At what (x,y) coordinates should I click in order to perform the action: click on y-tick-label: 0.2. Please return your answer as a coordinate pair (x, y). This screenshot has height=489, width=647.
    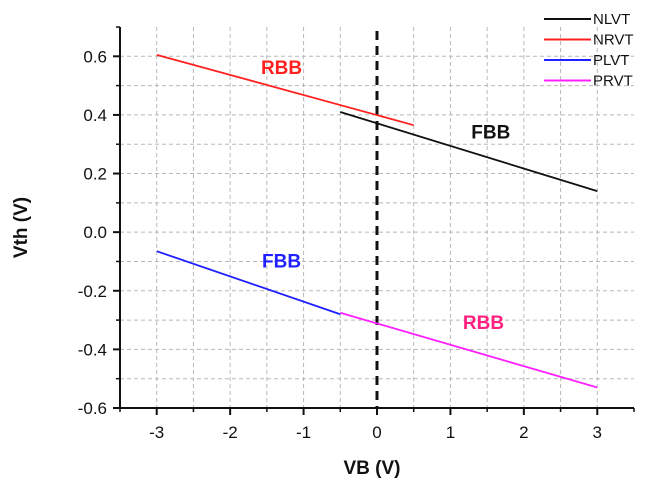
    Looking at the image, I should click on (95, 174).